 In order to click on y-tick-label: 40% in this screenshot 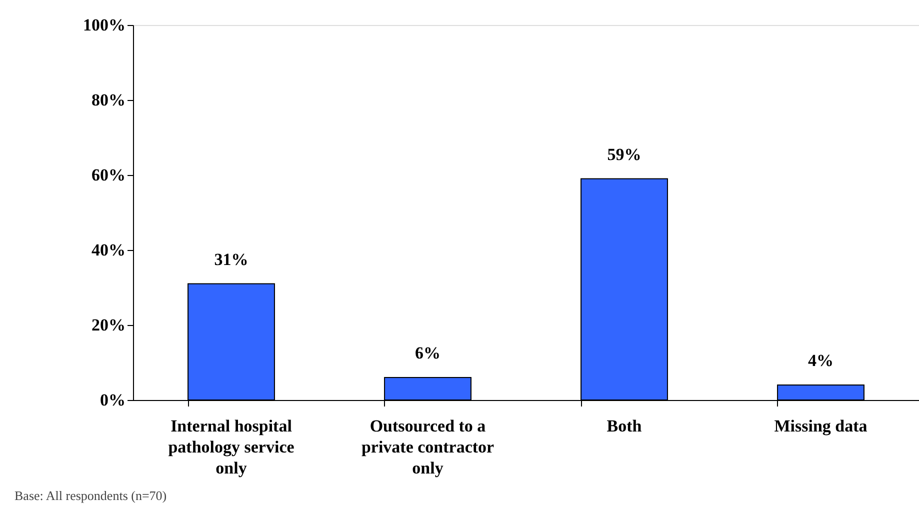, I will do `click(109, 250)`.